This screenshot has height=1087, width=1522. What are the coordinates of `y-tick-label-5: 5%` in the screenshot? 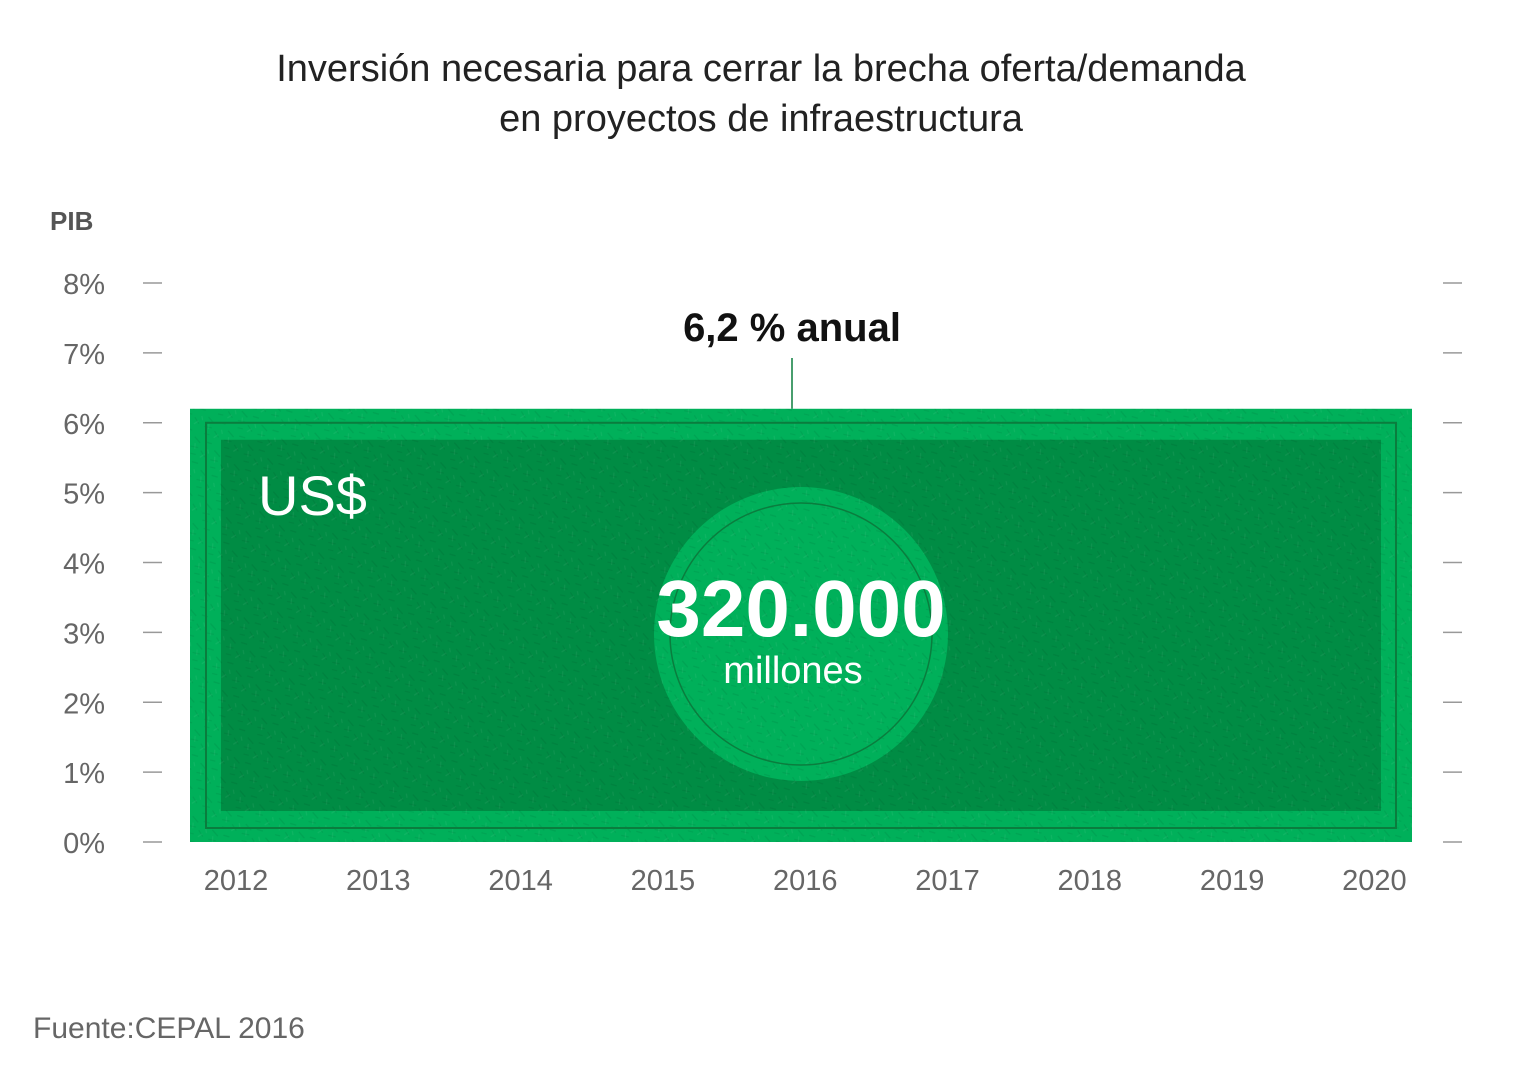 It's located at (84, 495).